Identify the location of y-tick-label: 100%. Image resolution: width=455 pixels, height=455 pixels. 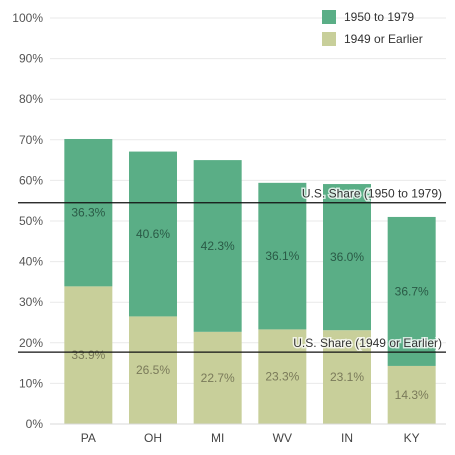
(27, 18).